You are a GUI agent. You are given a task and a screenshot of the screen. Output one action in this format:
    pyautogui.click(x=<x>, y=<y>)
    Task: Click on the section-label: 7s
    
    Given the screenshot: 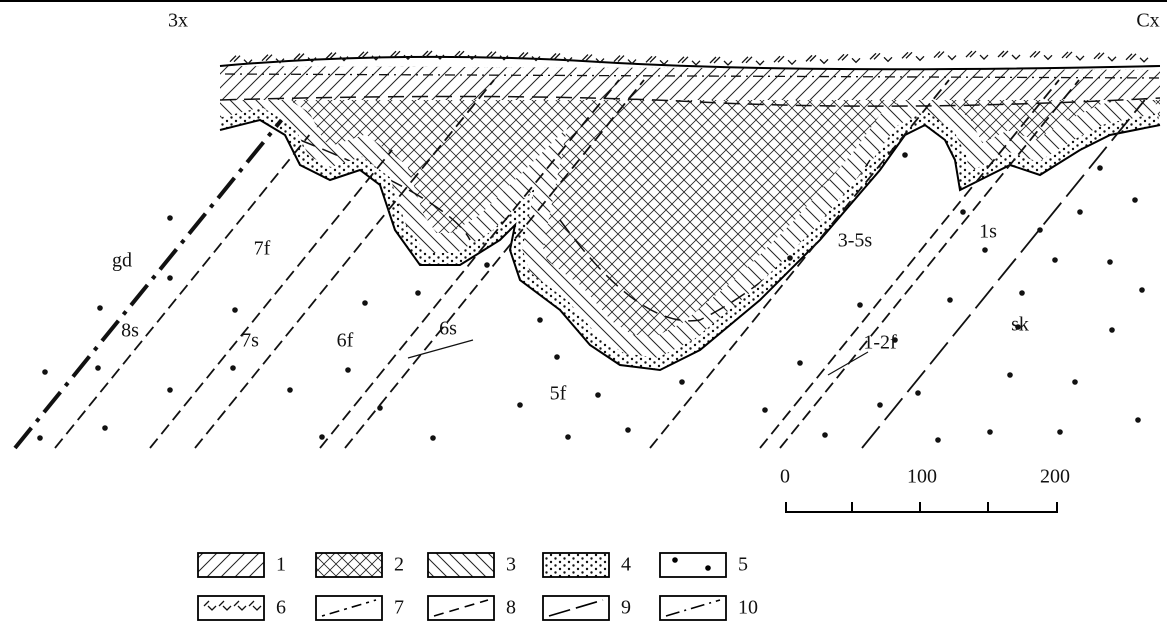 What is the action you would take?
    pyautogui.click(x=250, y=341)
    